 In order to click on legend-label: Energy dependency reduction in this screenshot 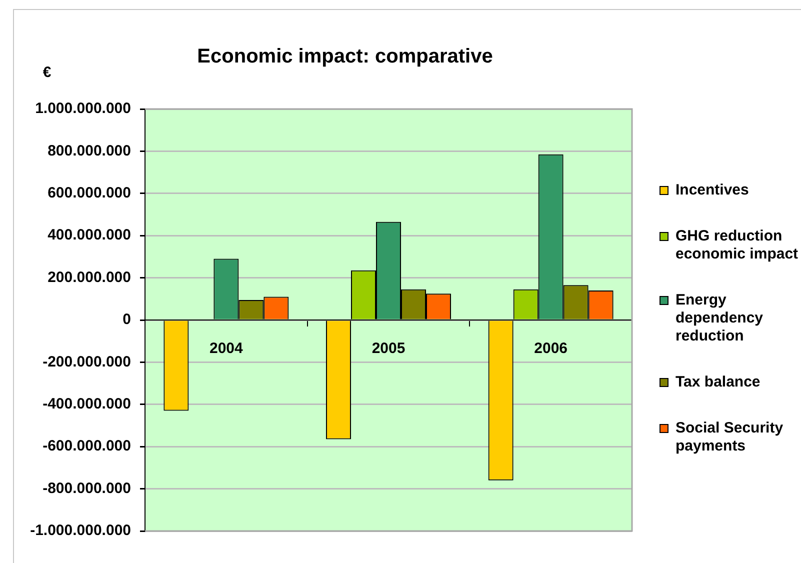, I will do `click(720, 318)`.